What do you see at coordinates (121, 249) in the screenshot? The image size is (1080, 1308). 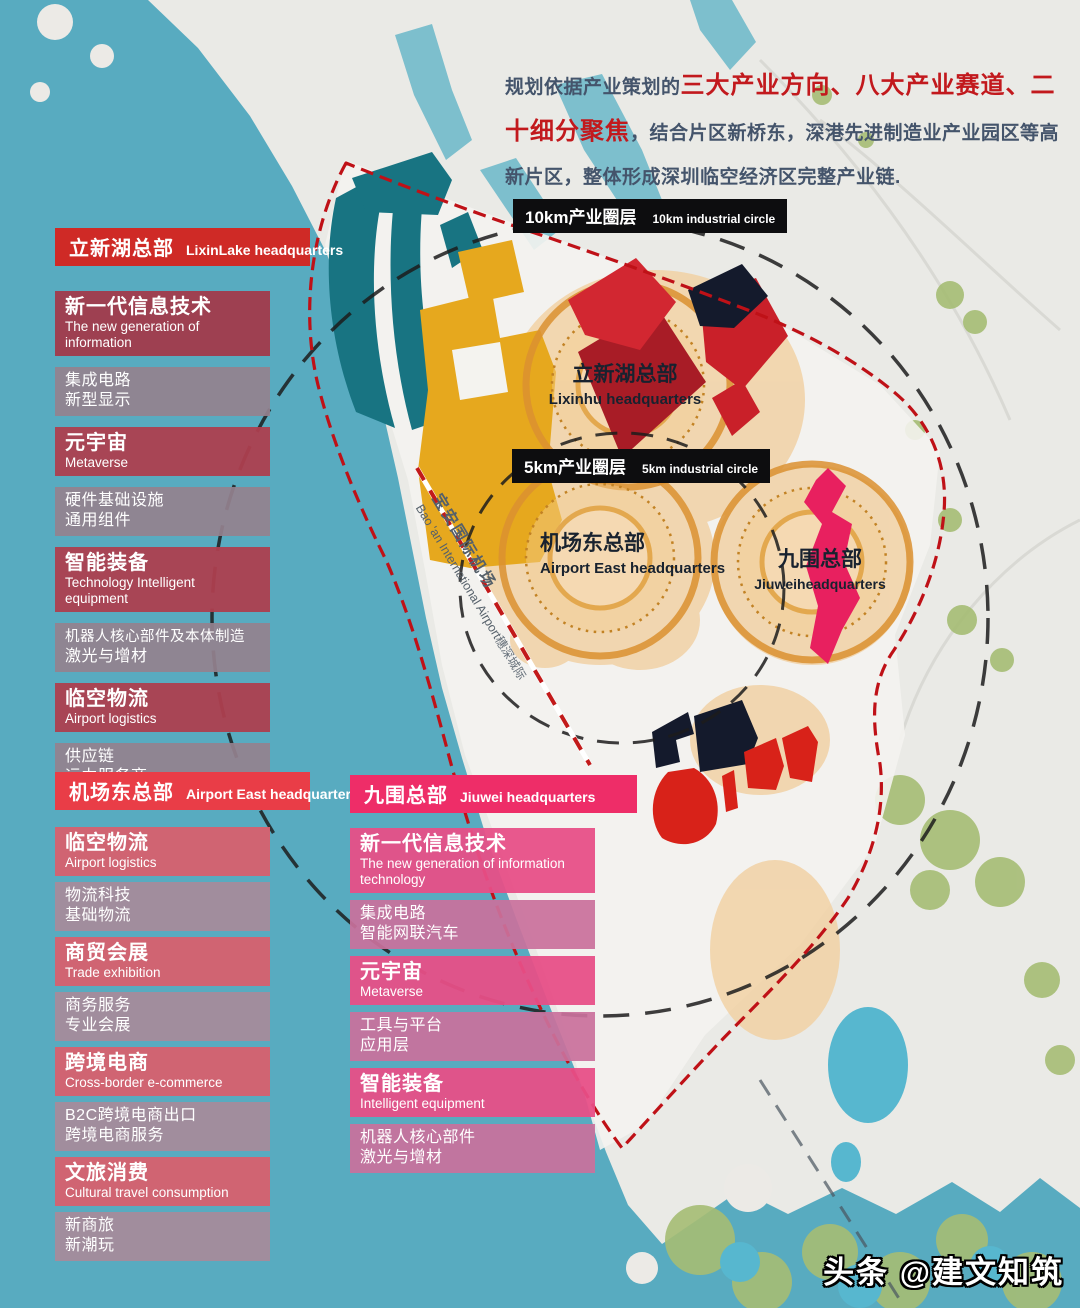 I see `section-lixinhu-title-zh: 立新湖总部` at bounding box center [121, 249].